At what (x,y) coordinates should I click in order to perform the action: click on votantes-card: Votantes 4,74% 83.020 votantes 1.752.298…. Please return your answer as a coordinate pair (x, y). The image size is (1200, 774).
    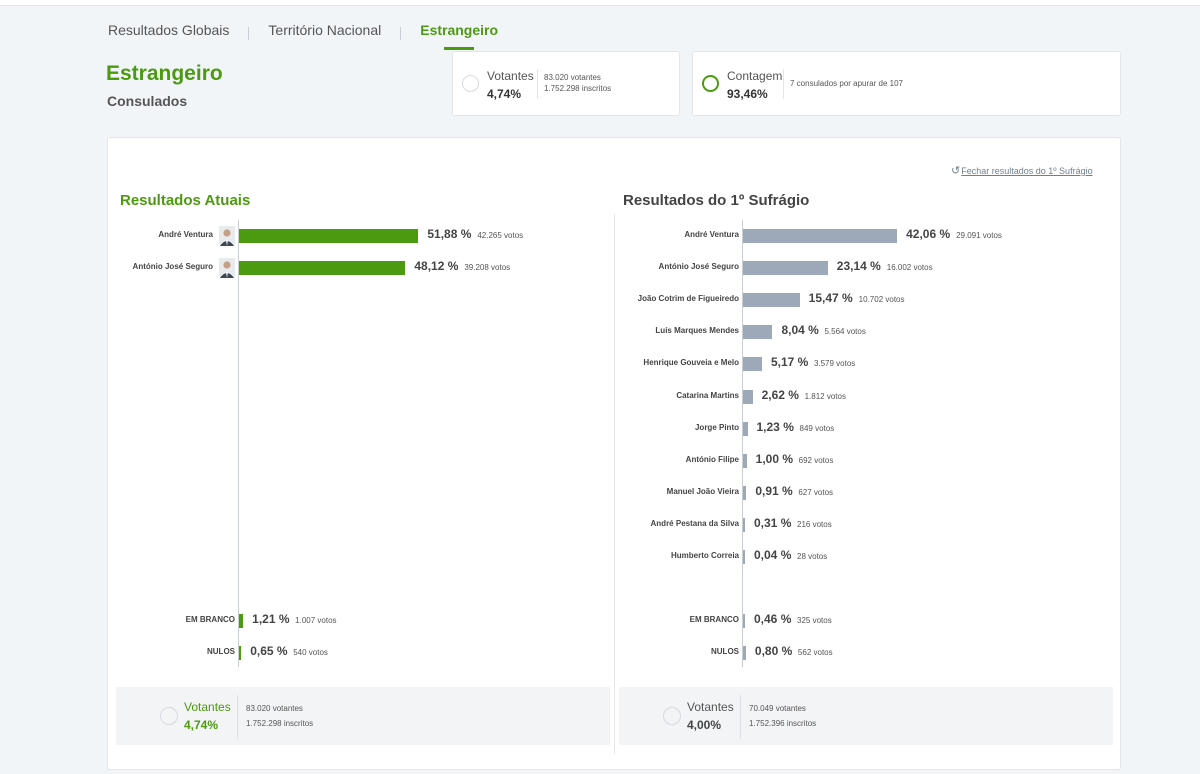
    Looking at the image, I should click on (566, 83).